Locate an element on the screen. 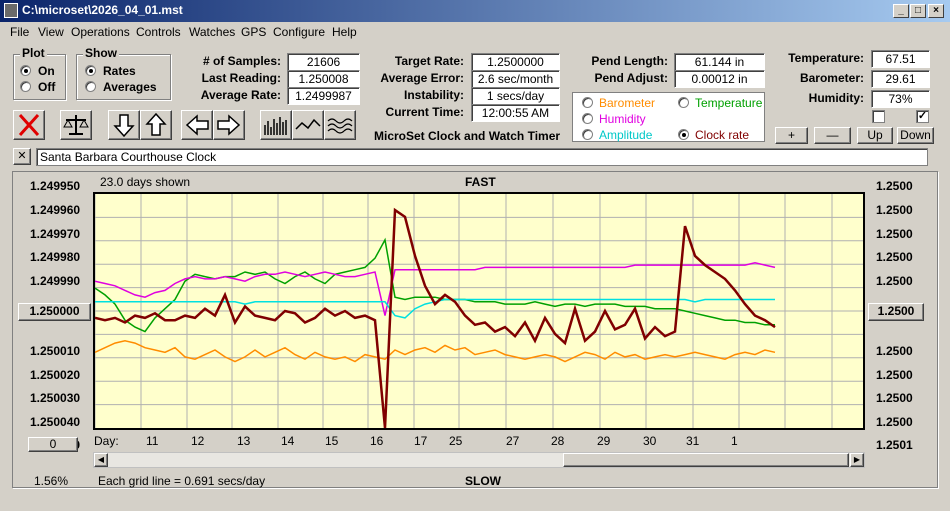 The height and width of the screenshot is (511, 950). app-icon is located at coordinates (11, 10).